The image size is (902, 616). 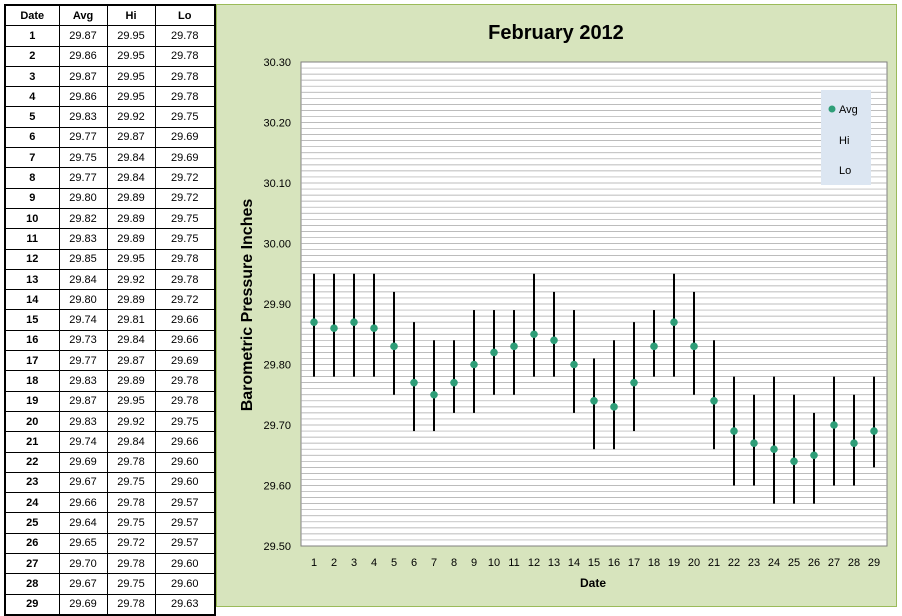 I want to click on cell-date: 3, so click(x=32, y=76).